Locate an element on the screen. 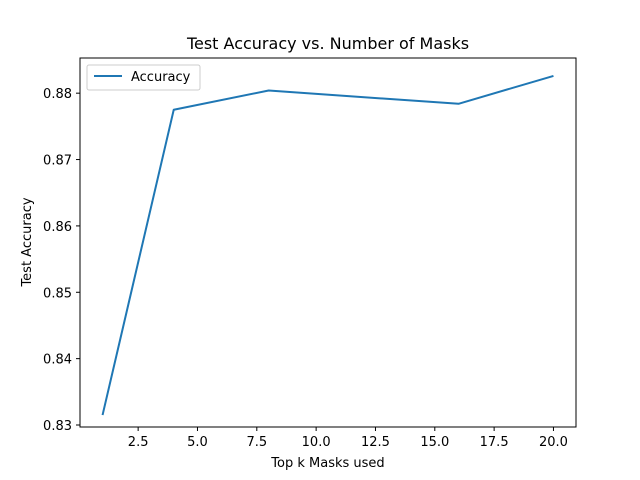  x-tick-label: 15.0 is located at coordinates (434, 442).